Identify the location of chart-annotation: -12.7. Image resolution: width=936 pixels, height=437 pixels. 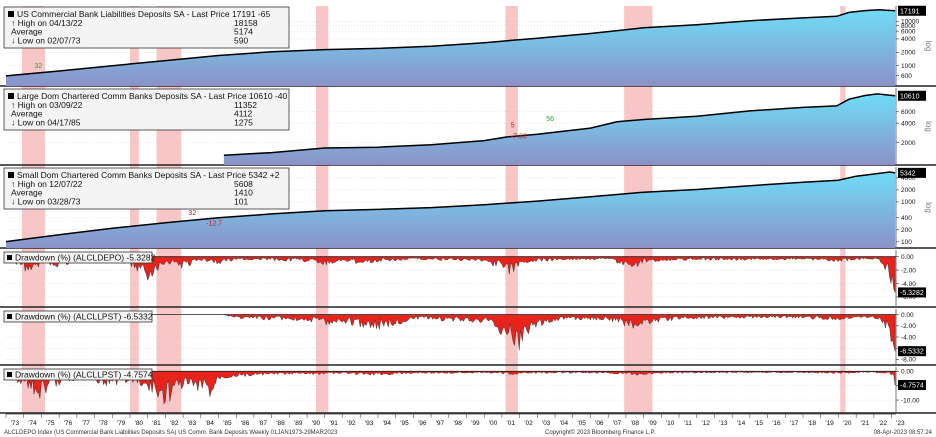
(214, 223).